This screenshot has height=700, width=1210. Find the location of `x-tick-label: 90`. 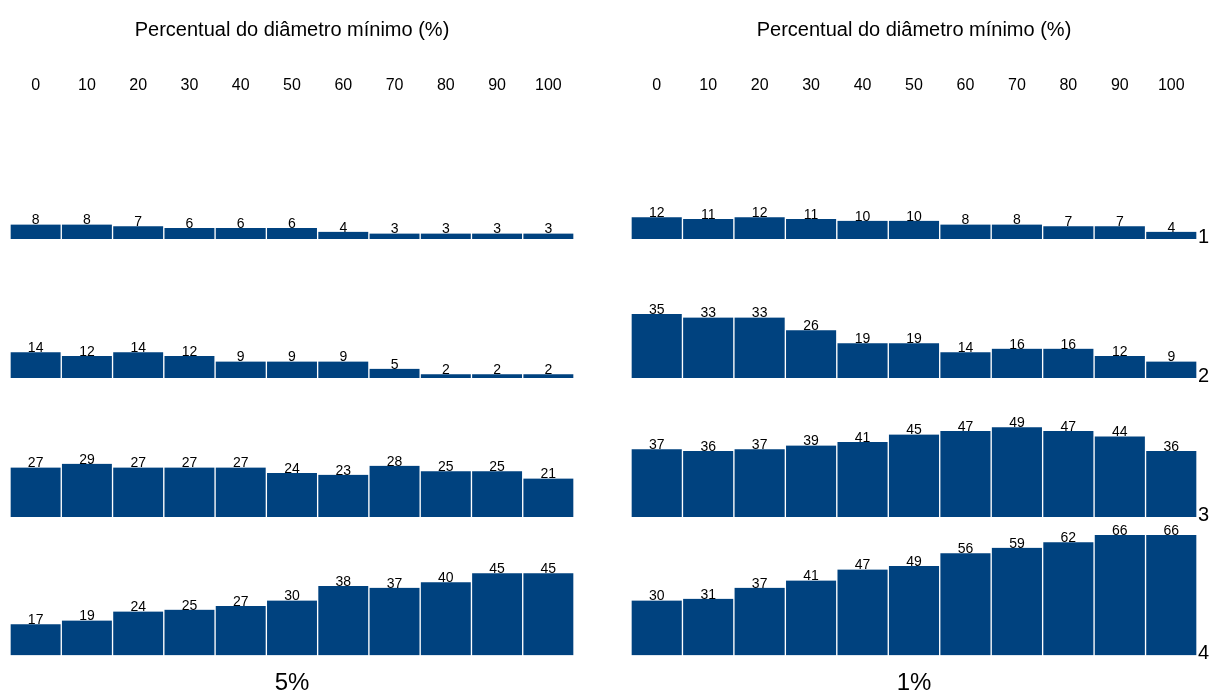

x-tick-label: 90 is located at coordinates (1119, 85).